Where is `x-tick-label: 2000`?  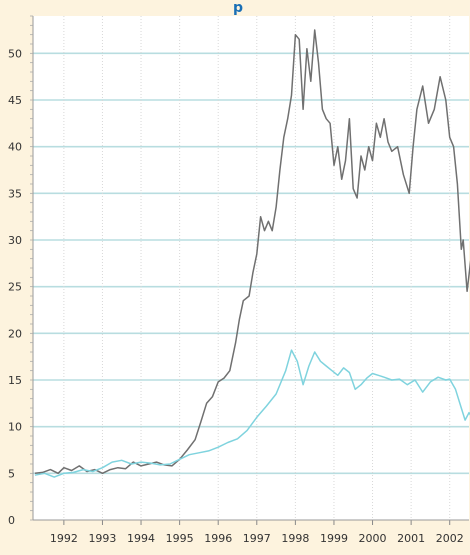 x-tick-label: 2000 is located at coordinates (373, 538).